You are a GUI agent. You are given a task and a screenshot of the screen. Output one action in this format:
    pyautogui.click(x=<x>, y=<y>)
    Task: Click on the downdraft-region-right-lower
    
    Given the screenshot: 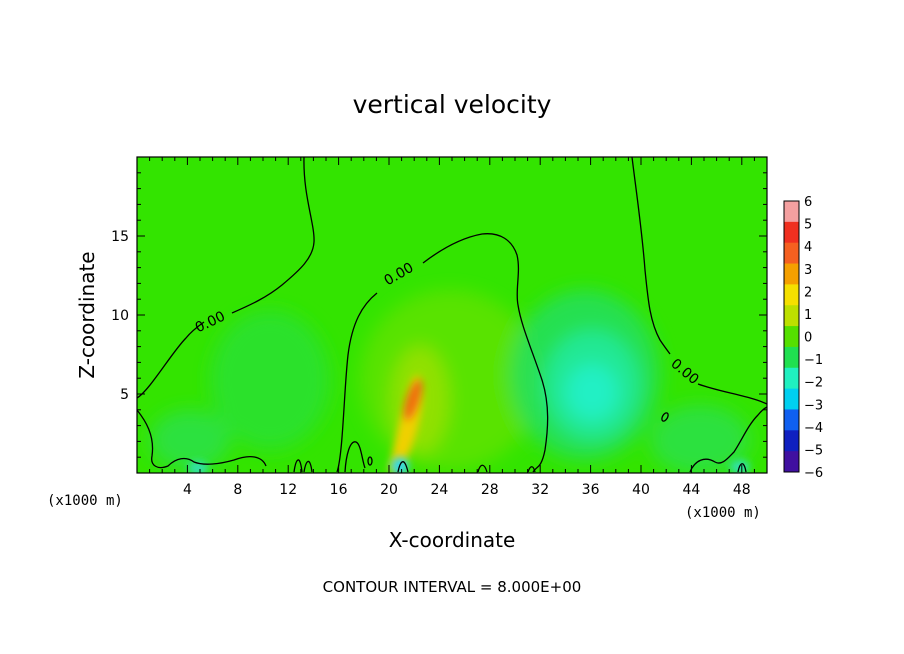 What is the action you would take?
    pyautogui.click(x=700, y=439)
    